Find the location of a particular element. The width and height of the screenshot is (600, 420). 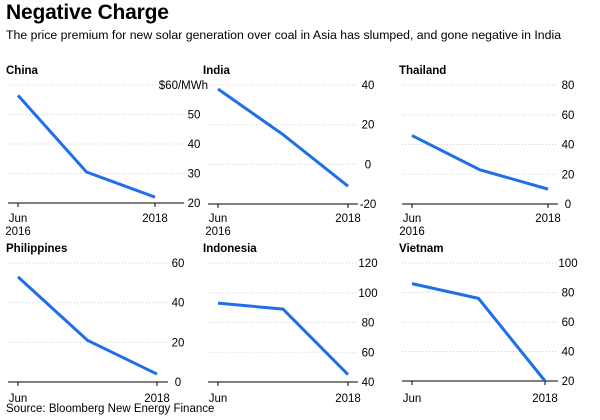

panel-title: Thailand is located at coordinates (422, 71).